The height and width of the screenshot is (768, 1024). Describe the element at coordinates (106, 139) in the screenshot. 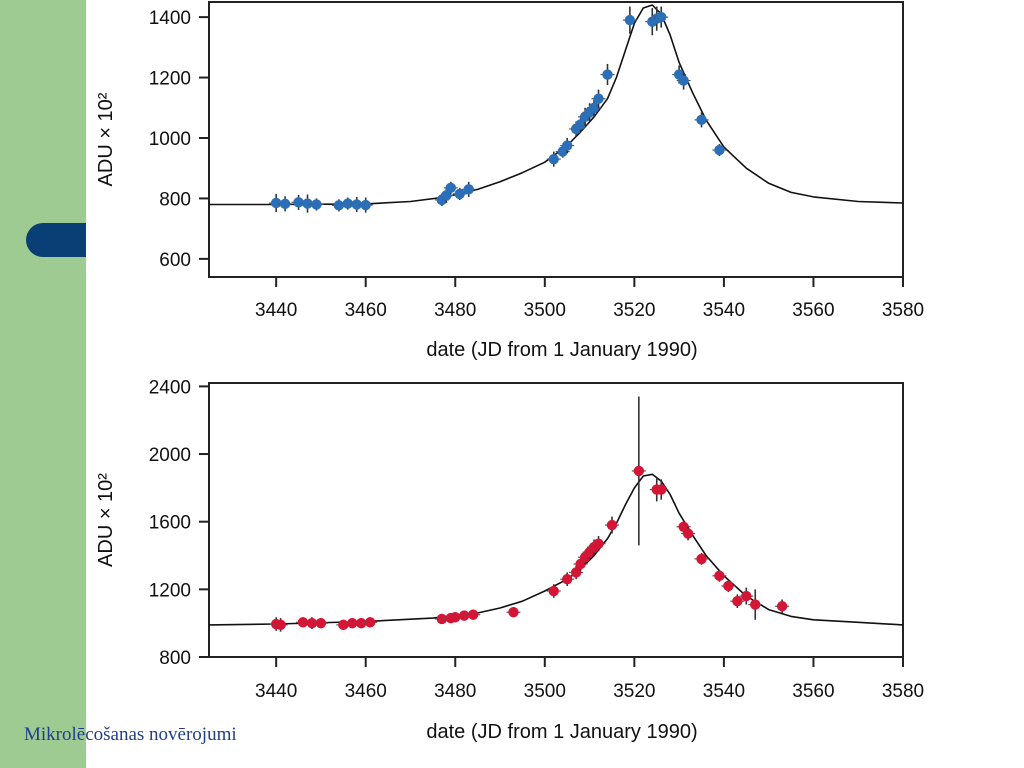

I see `y-axis-label: ADU × 10²` at that location.